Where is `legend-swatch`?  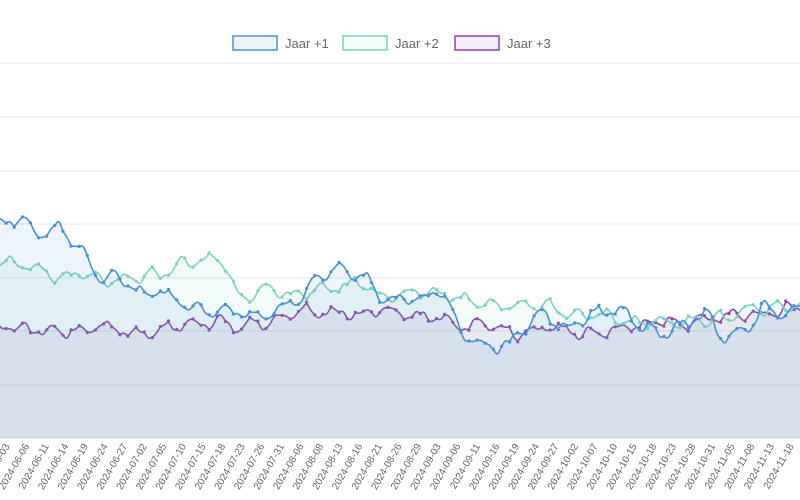
legend-swatch is located at coordinates (255, 43).